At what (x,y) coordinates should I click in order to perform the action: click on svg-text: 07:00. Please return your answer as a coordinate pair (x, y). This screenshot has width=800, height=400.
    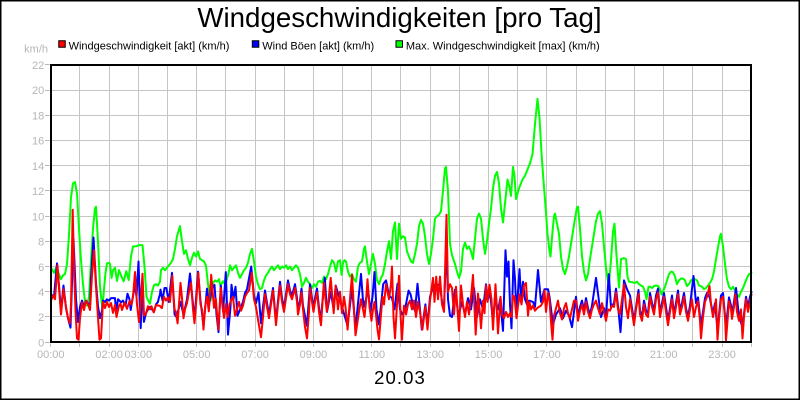
    Looking at the image, I should click on (255, 355).